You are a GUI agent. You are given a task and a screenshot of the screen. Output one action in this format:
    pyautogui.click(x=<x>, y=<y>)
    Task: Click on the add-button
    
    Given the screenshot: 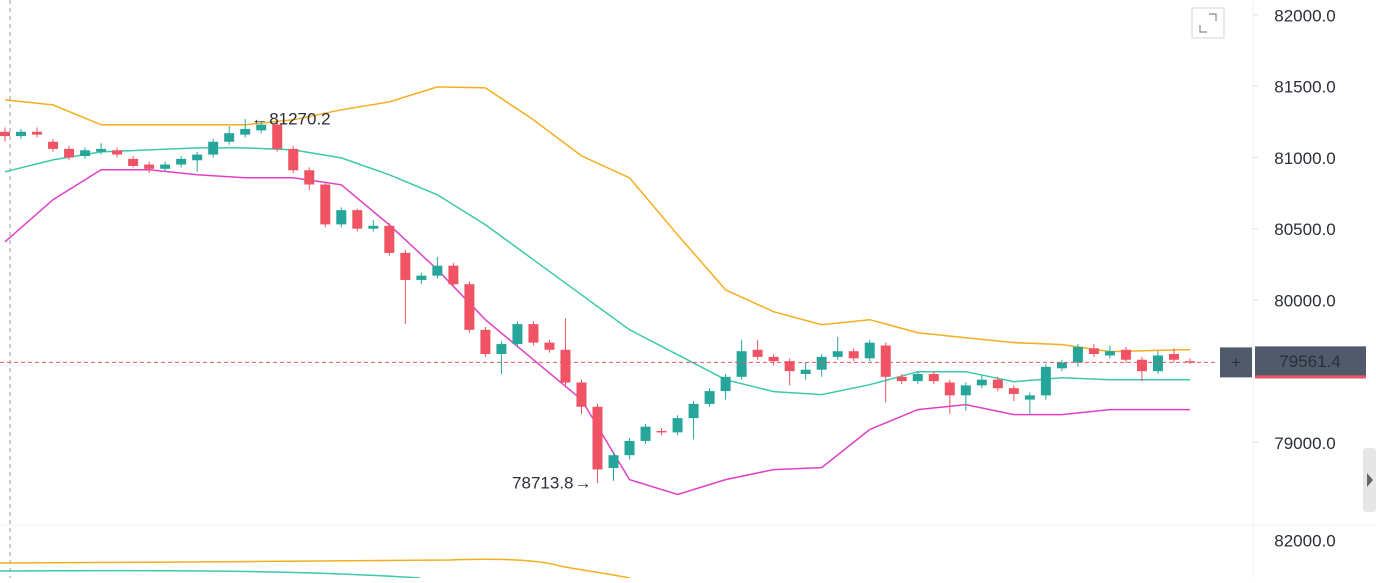 What is the action you would take?
    pyautogui.click(x=1236, y=362)
    